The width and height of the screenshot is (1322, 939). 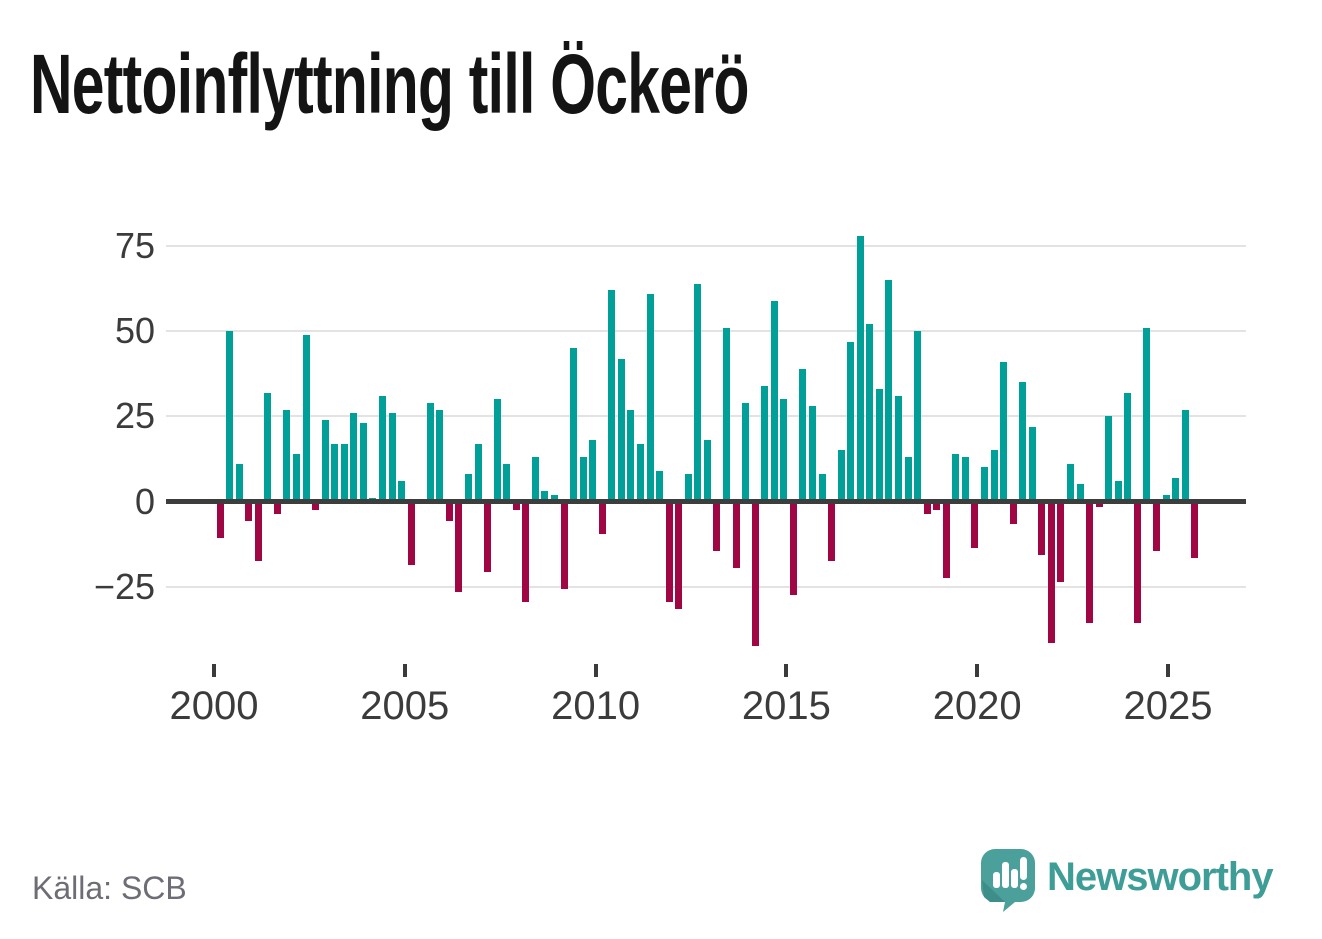 What do you see at coordinates (977, 706) in the screenshot?
I see `x-tick-label: 2020` at bounding box center [977, 706].